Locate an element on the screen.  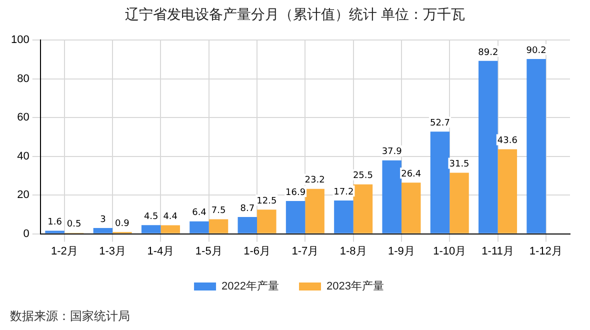
data-label: 37.9 is located at coordinates (392, 152).